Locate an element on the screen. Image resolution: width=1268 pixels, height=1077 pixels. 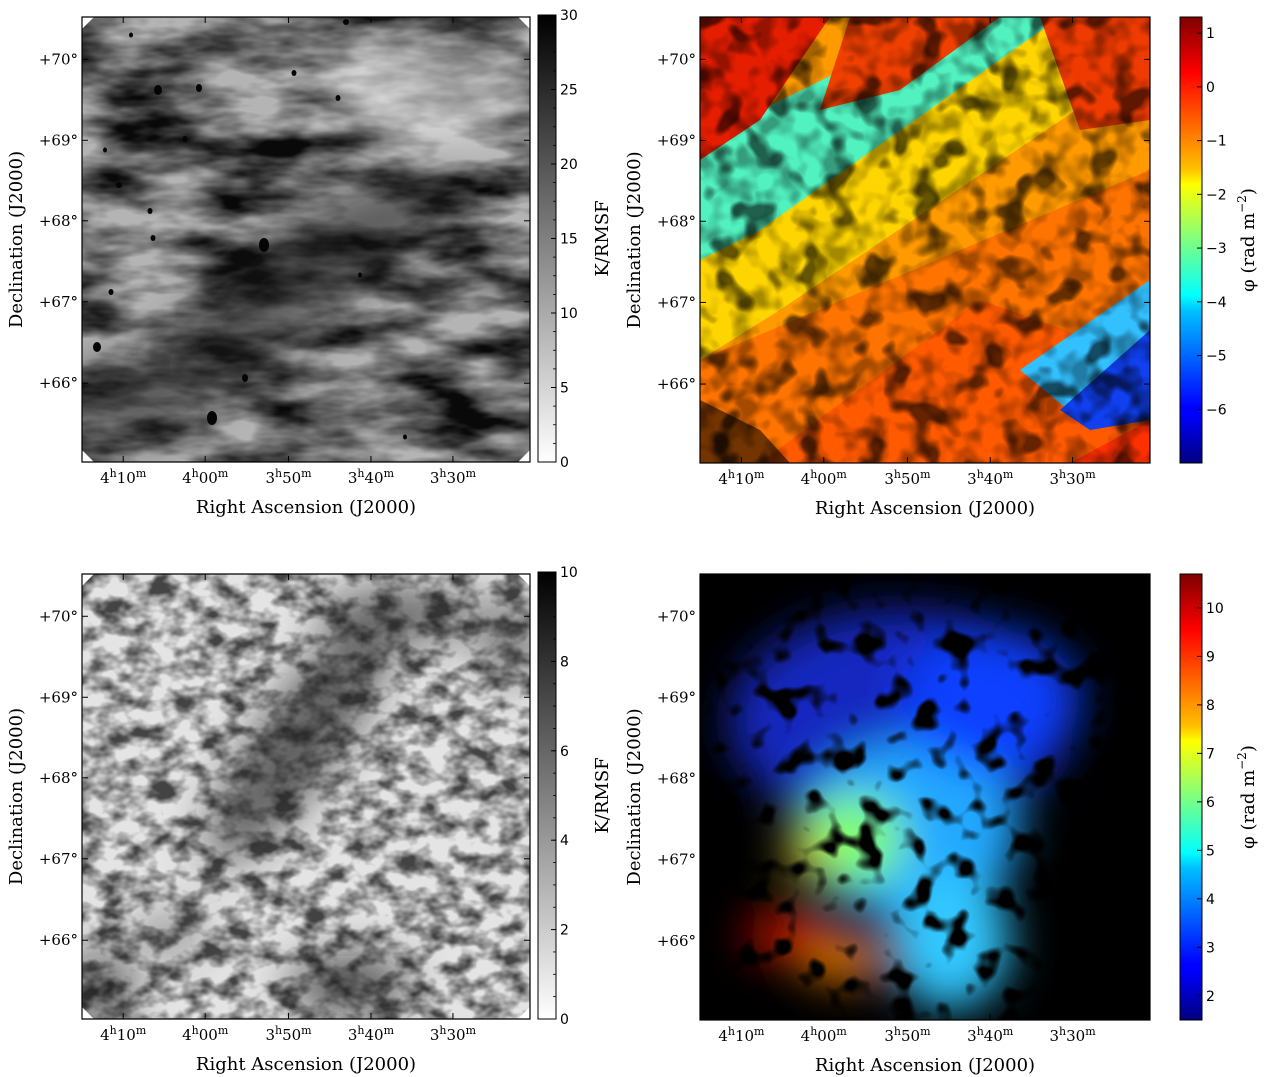
colorbar-tick-label: −2 is located at coordinates (1216, 195).